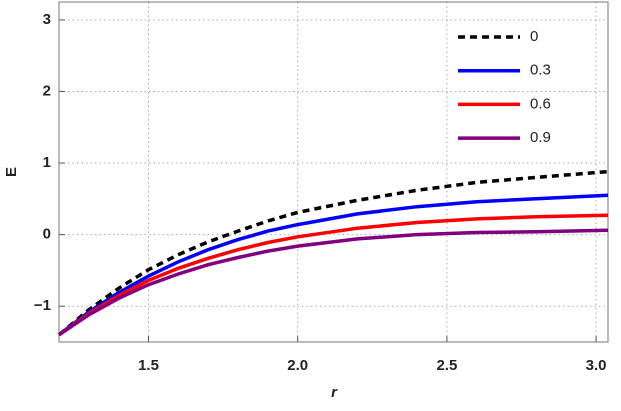 The image size is (621, 411). I want to click on x-tick-label: 2.5, so click(446, 365).